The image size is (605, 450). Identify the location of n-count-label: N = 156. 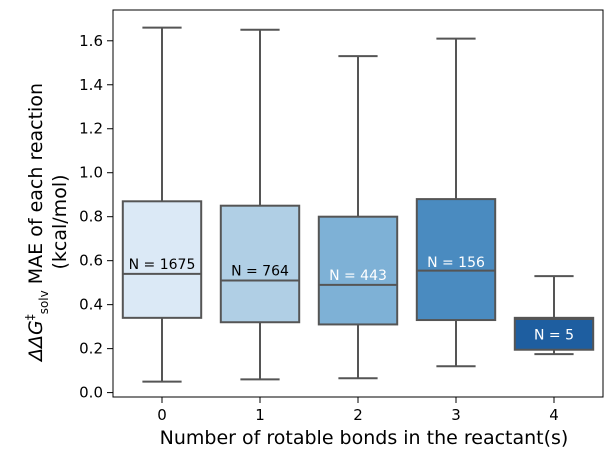
(456, 263).